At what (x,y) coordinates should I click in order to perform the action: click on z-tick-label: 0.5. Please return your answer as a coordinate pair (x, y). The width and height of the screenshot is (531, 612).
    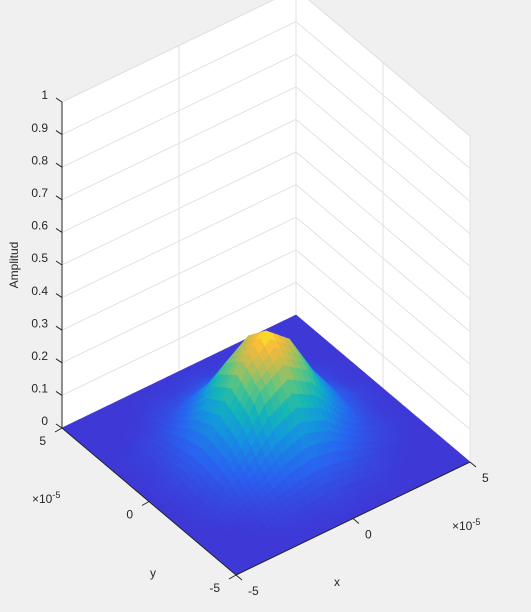
    Looking at the image, I should click on (39, 258).